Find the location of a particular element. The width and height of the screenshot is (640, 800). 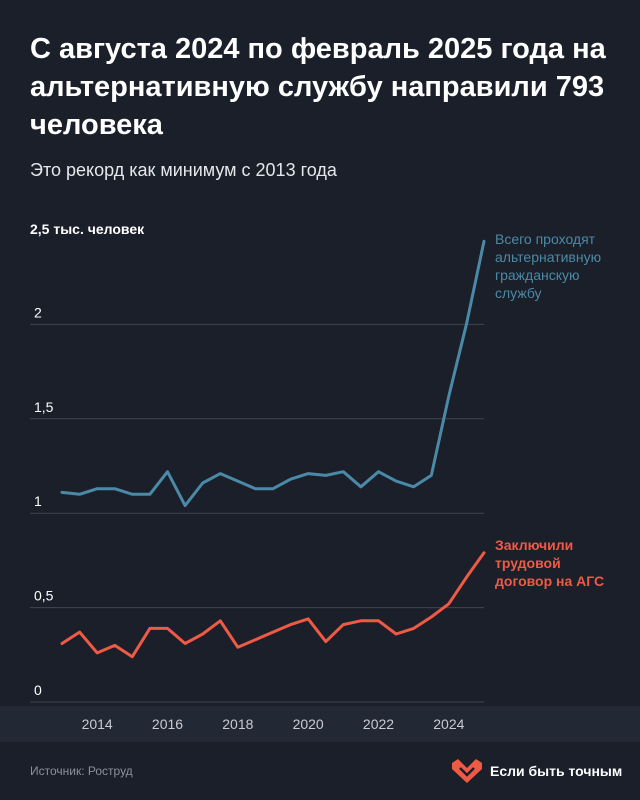

x-axis-band is located at coordinates (320, 724).